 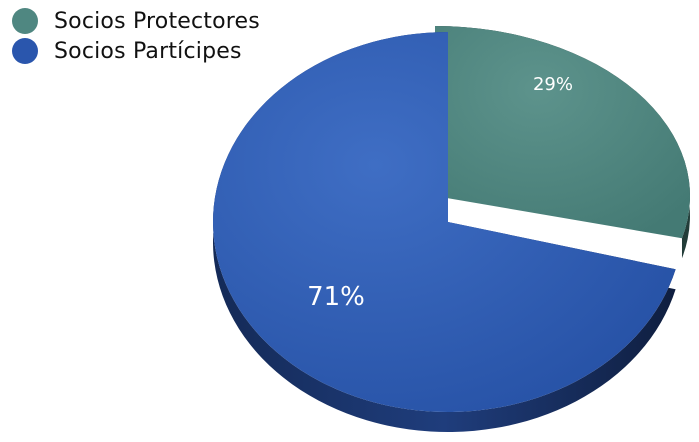 I want to click on data-label-1: 71%, so click(x=336, y=297).